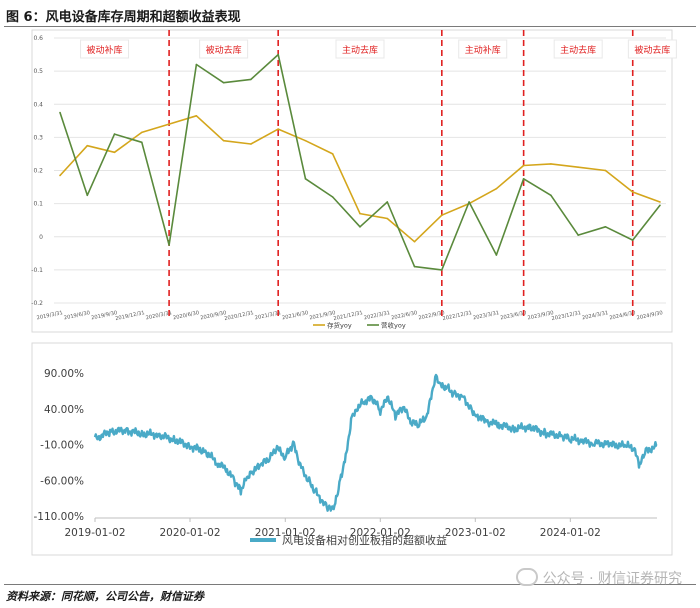 The width and height of the screenshot is (700, 608). I want to click on chart2-ytick-label: -110.00%, so click(58, 517).